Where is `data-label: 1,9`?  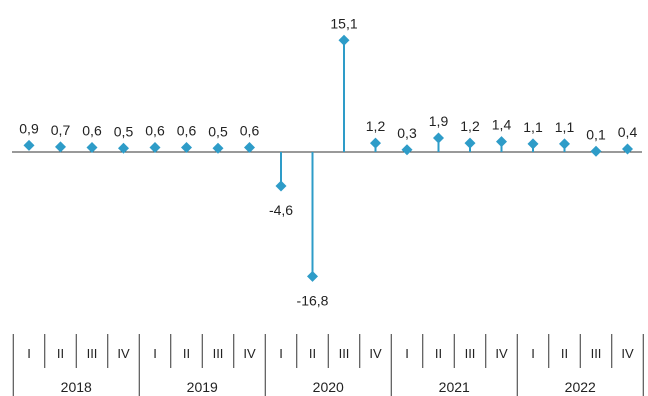 data-label: 1,9 is located at coordinates (439, 121).